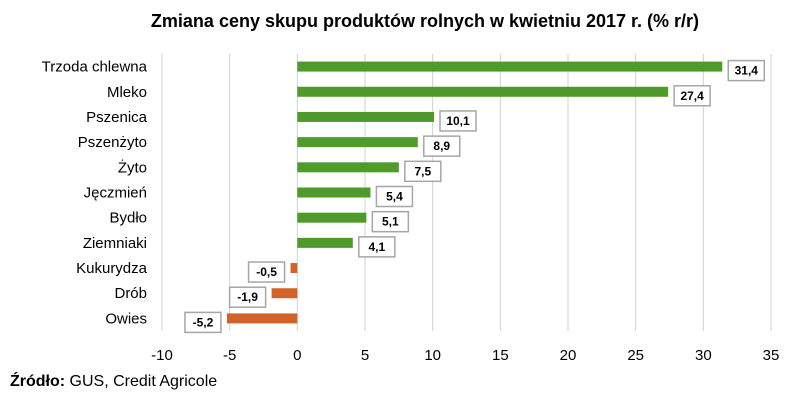  Describe the element at coordinates (115, 193) in the screenshot. I see `category-label: Jęczmień` at that location.